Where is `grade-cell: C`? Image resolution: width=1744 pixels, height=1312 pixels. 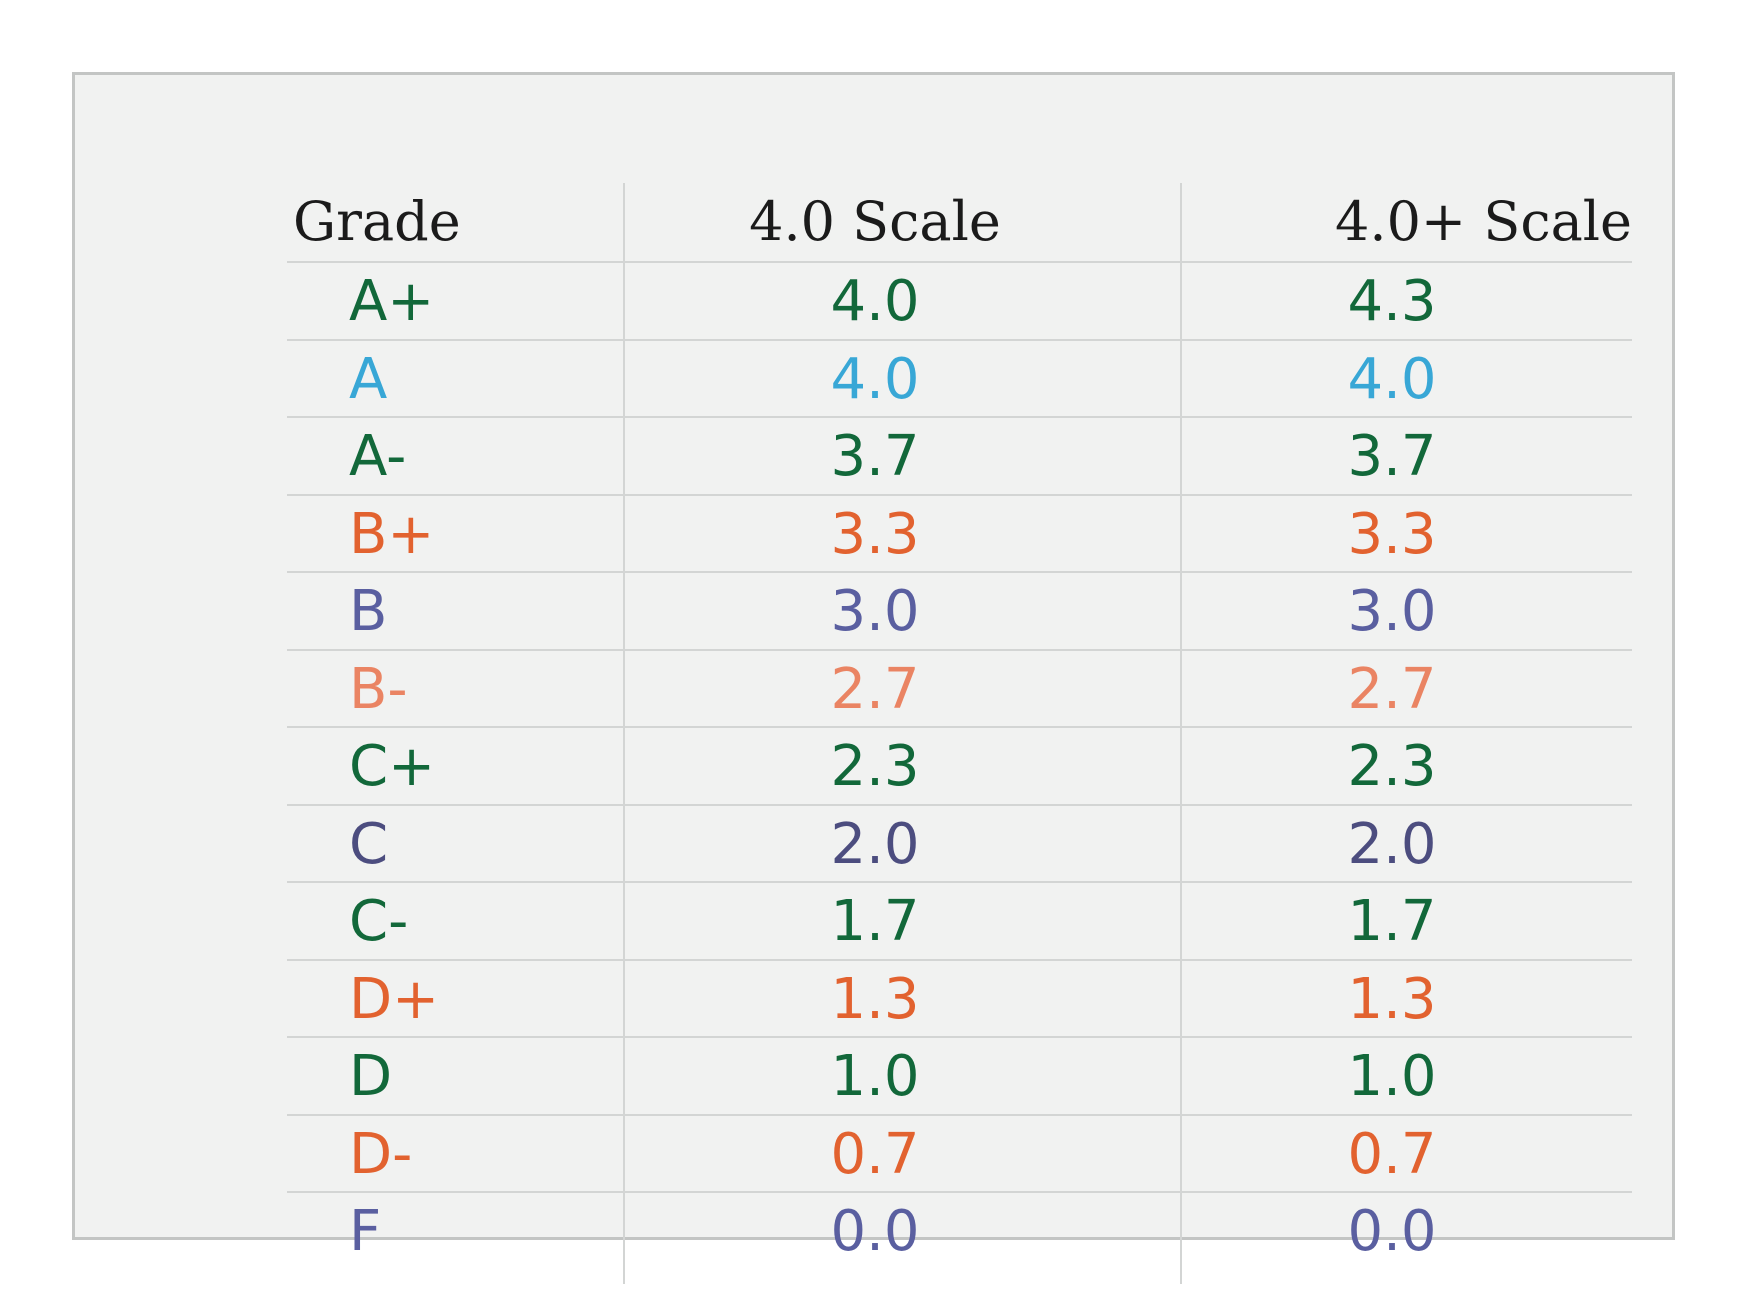
grade-cell: C is located at coordinates (369, 844).